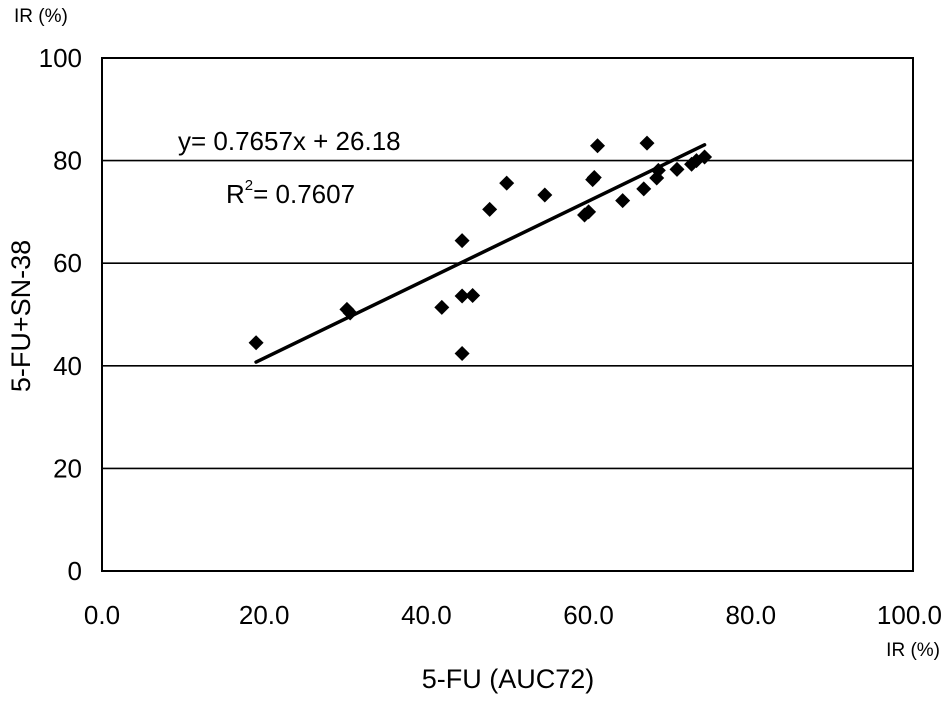 Image resolution: width=945 pixels, height=702 pixels. What do you see at coordinates (508, 679) in the screenshot?
I see `x-axis-label: 5-FU (AUC72)` at bounding box center [508, 679].